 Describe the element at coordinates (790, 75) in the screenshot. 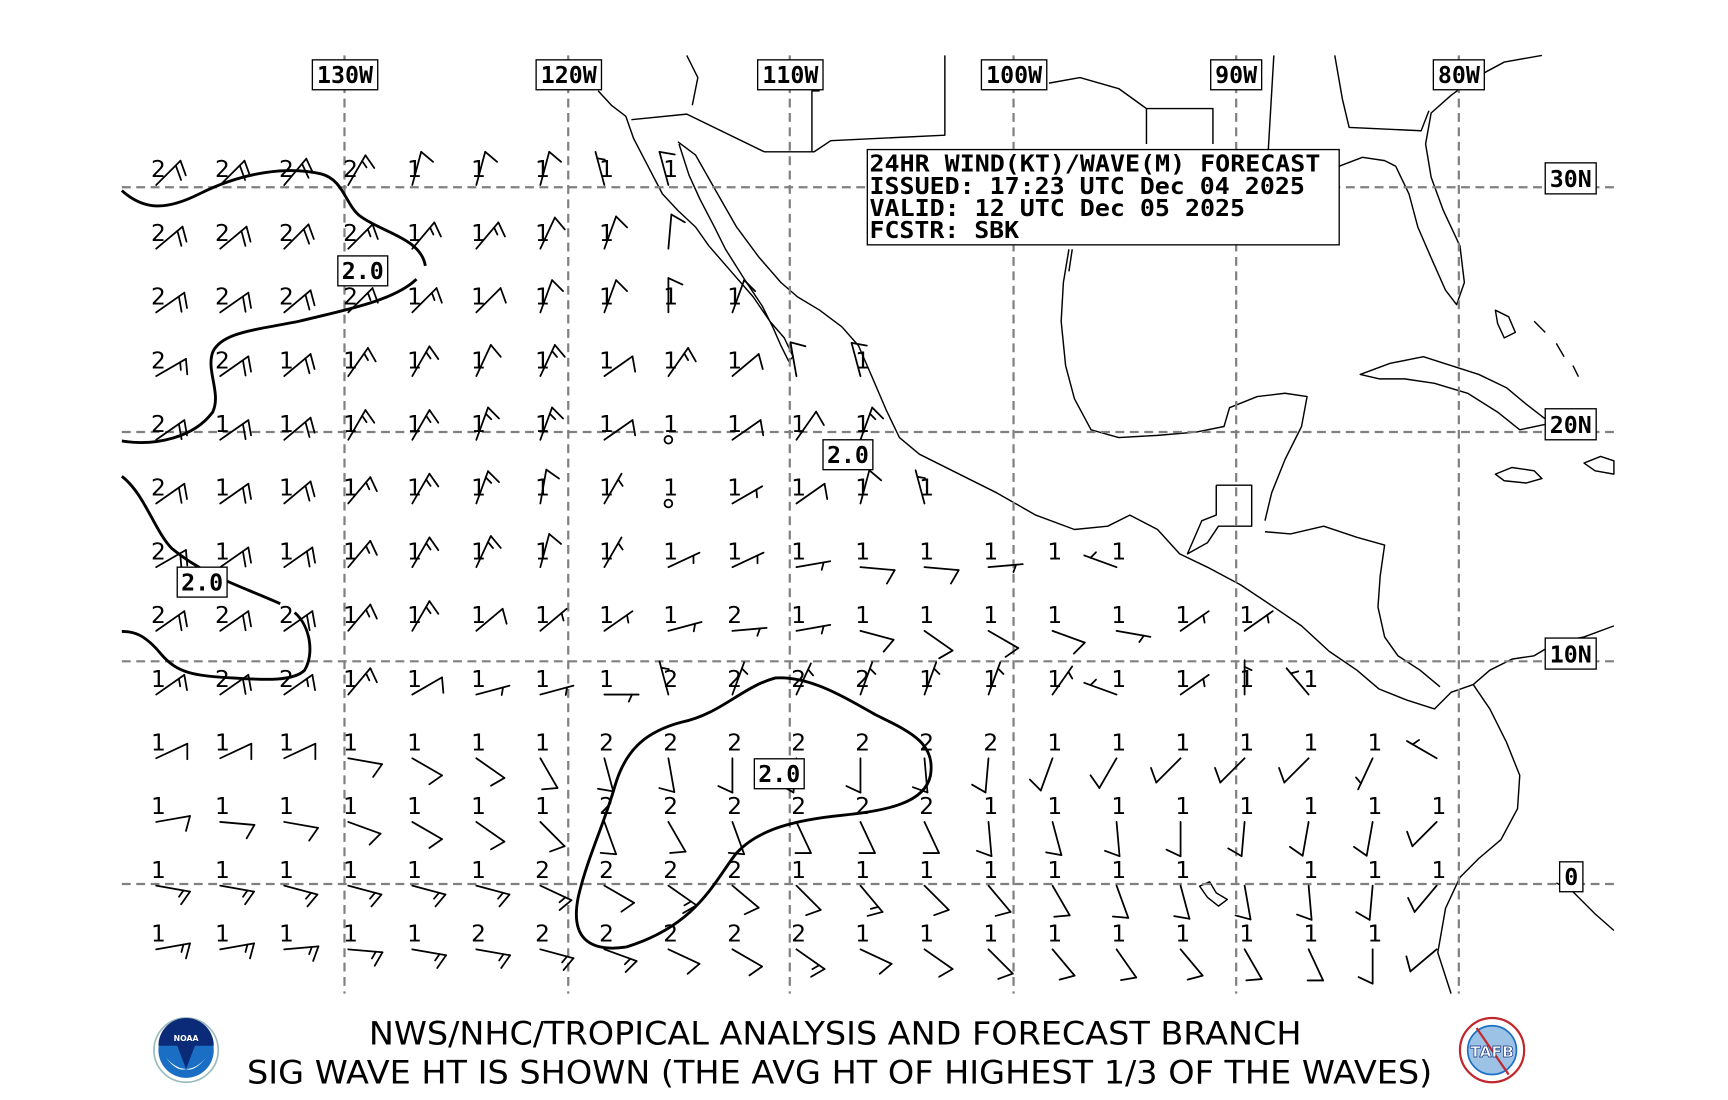

I see `lon-label-110w: 110W` at that location.